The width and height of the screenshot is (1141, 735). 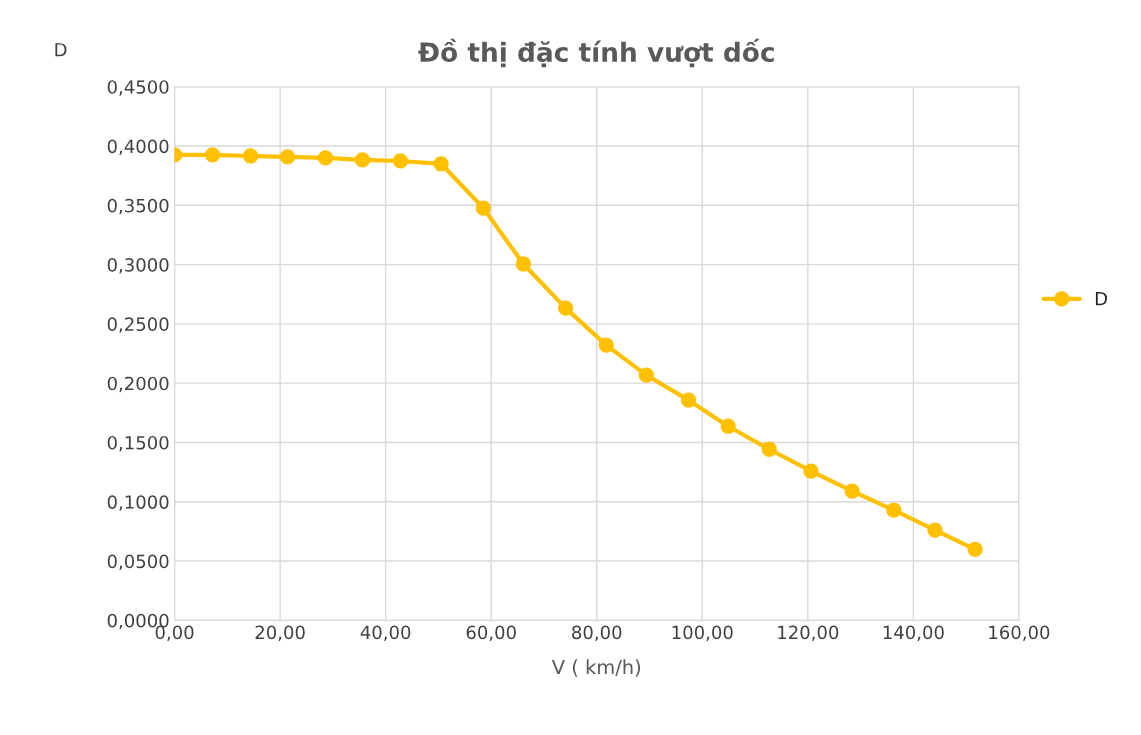 I want to click on y-tick-label: 0,1500, so click(x=138, y=443).